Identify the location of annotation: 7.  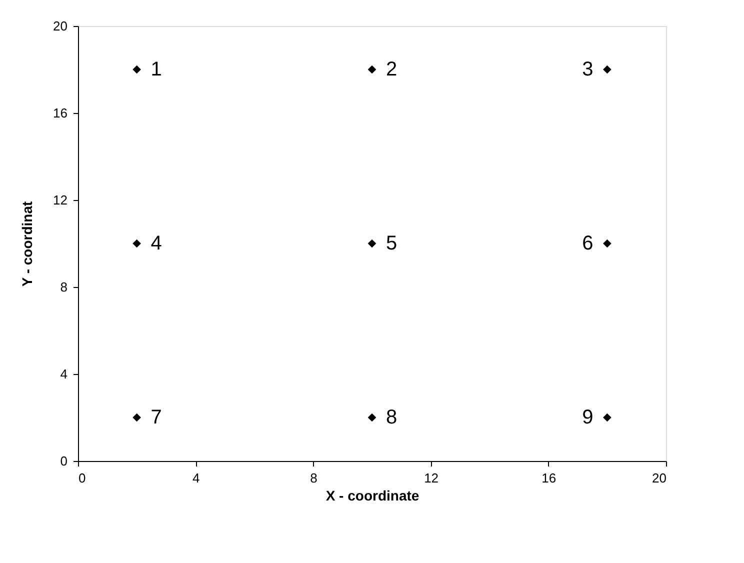
(156, 417).